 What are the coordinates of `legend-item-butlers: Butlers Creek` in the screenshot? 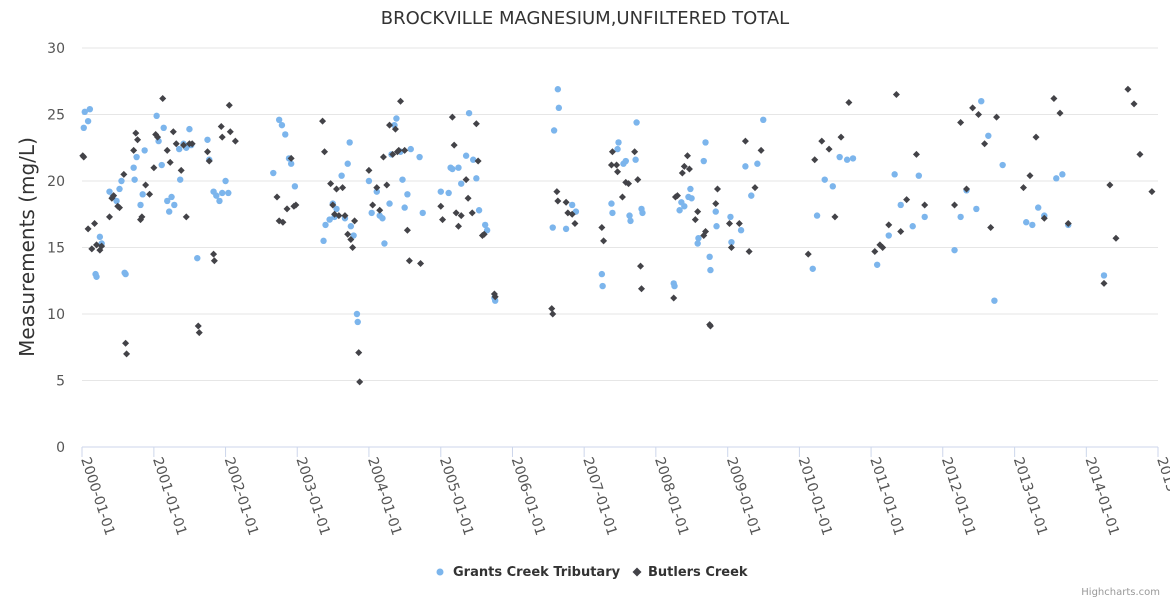 It's located at (690, 572).